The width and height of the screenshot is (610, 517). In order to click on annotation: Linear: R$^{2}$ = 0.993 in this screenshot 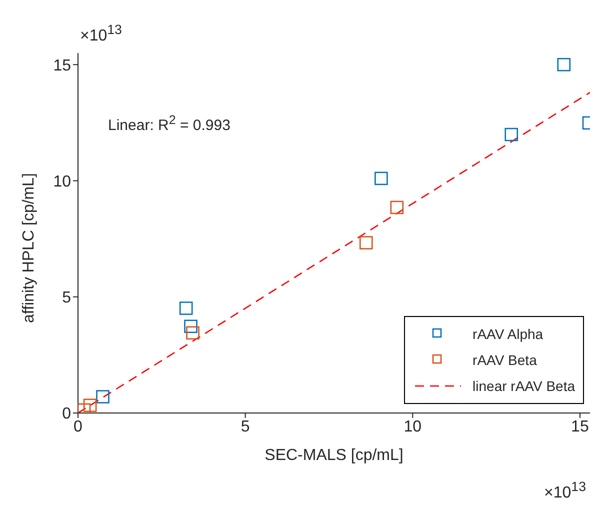, I will do `click(169, 123)`.